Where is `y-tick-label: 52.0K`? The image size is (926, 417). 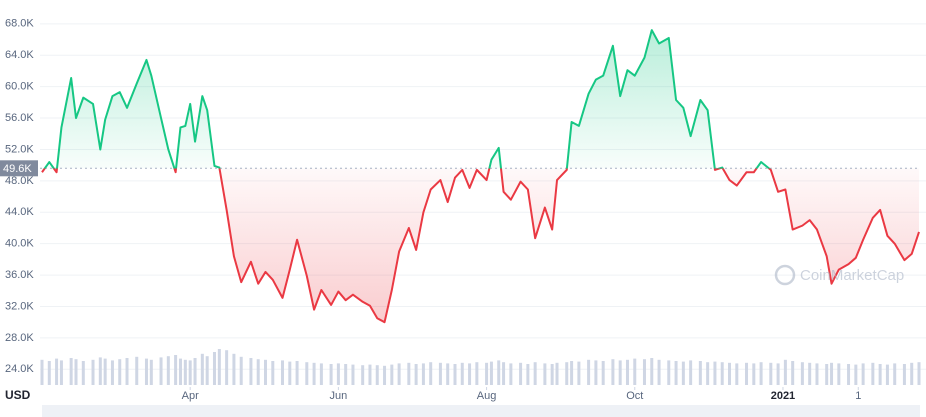
y-tick-label: 52.0K is located at coordinates (19, 149).